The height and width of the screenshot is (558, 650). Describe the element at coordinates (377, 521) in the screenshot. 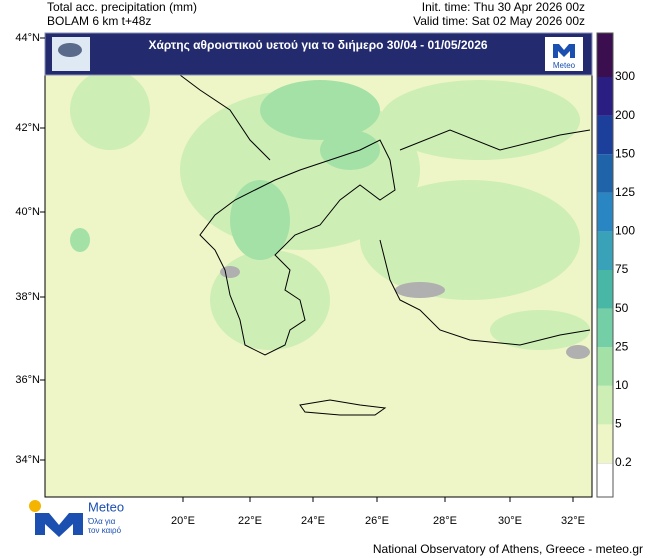

I see `lon-label: 26°E` at that location.